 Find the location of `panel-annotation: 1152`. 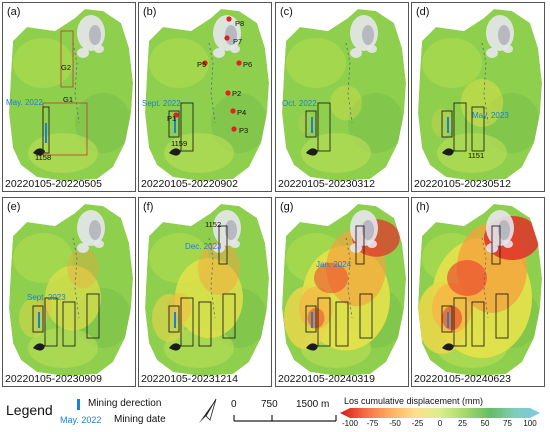

panel-annotation: 1152 is located at coordinates (213, 224).